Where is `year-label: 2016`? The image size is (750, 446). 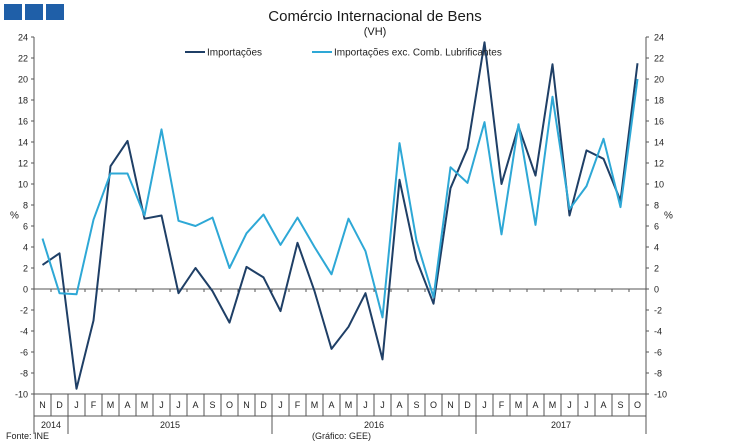 year-label: 2016 is located at coordinates (374, 425).